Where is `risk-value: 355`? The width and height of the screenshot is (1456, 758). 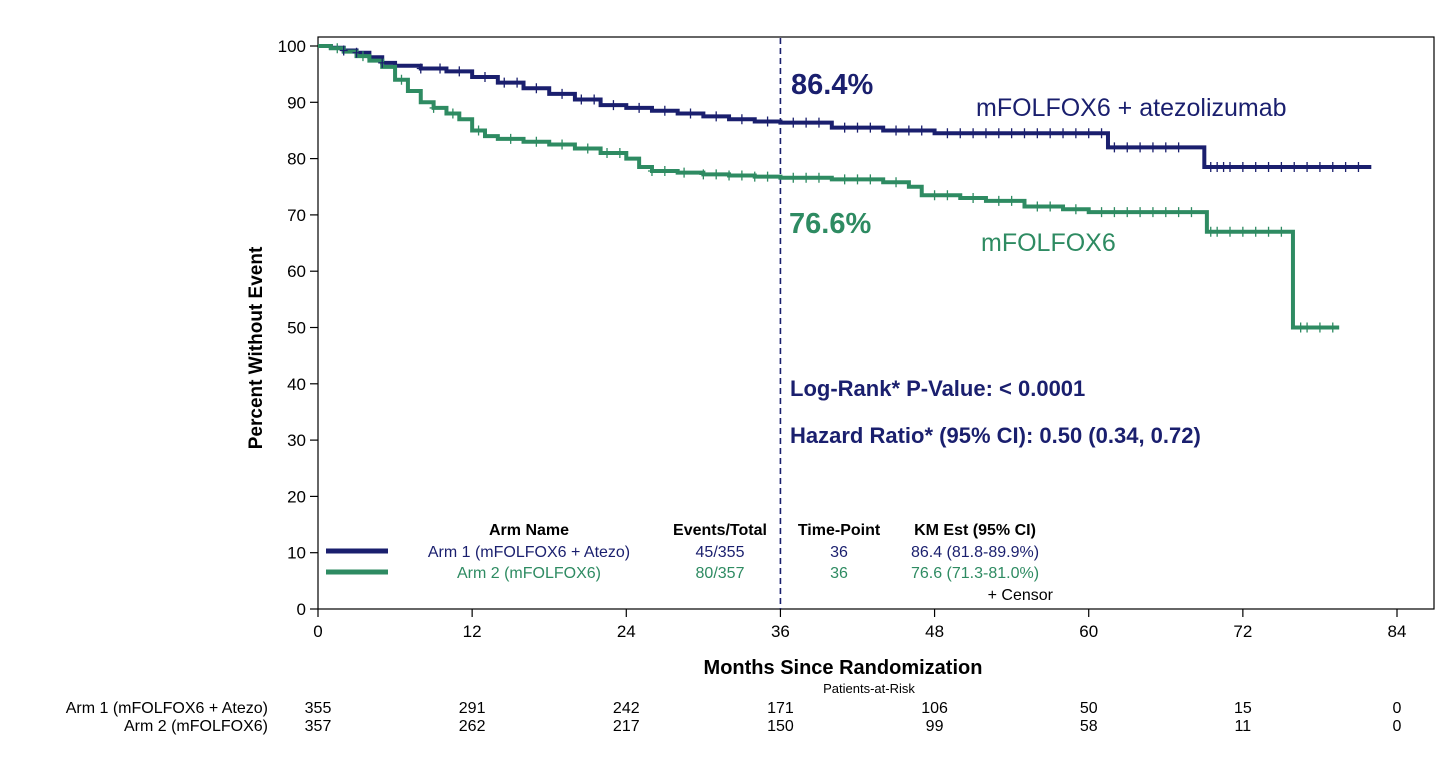 risk-value: 355 is located at coordinates (318, 708).